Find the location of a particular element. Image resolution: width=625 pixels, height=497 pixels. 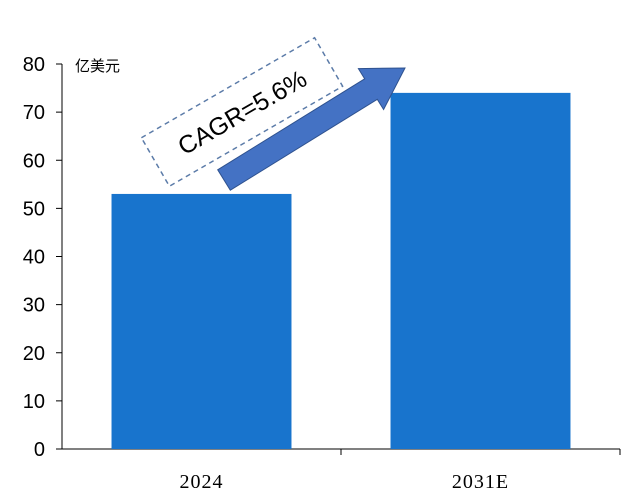

y-tick-label: 50 is located at coordinates (34, 209).